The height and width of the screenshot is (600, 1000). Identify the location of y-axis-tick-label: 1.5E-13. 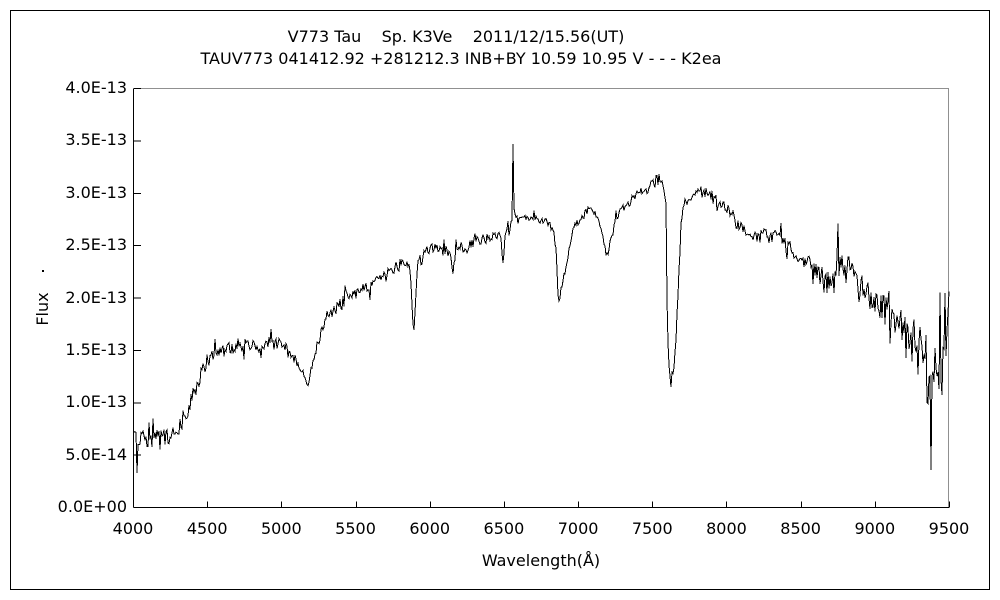
(96, 349).